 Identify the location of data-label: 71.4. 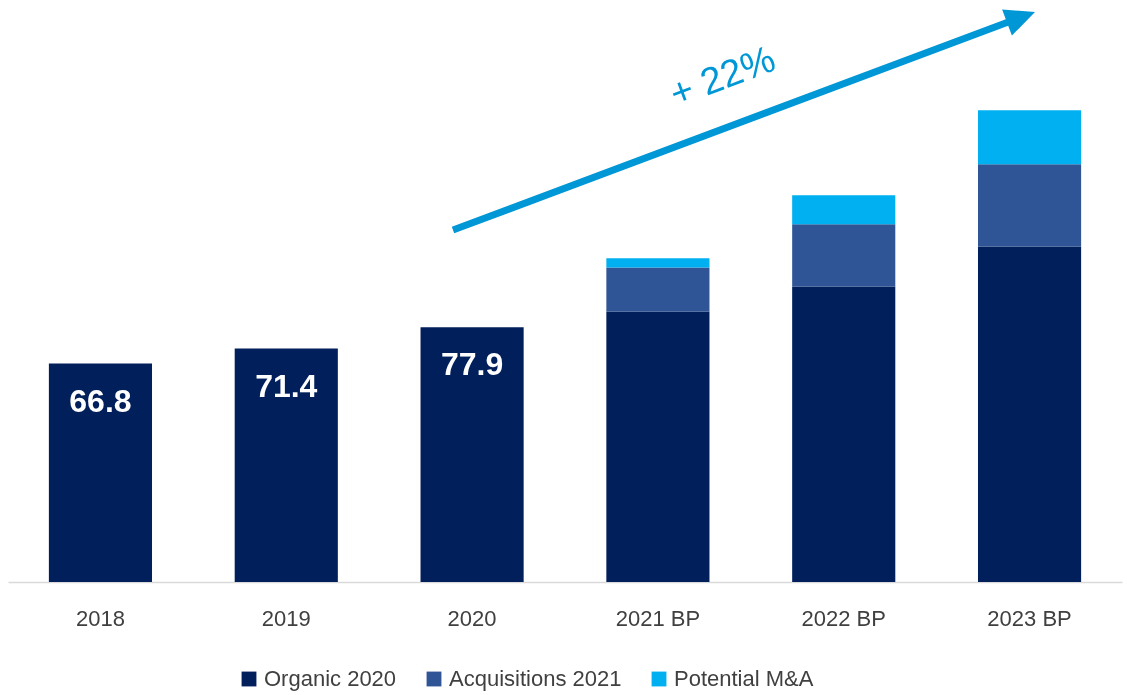
(286, 385).